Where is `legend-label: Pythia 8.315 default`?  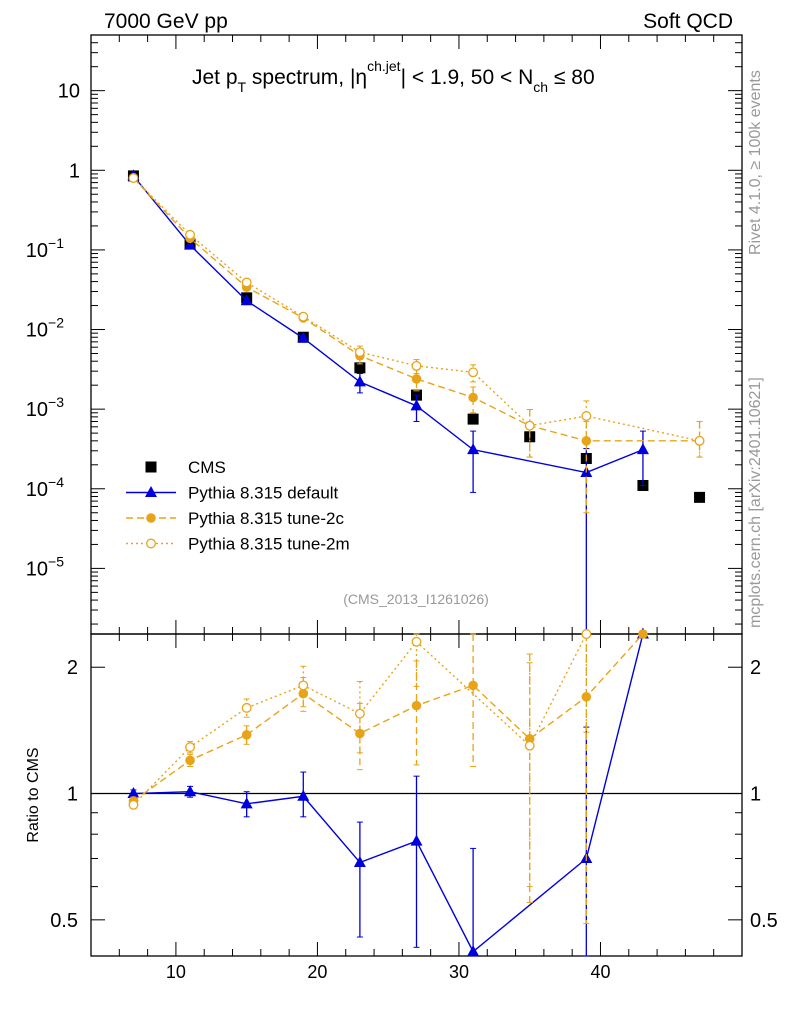
legend-label: Pythia 8.315 default is located at coordinates (263, 493).